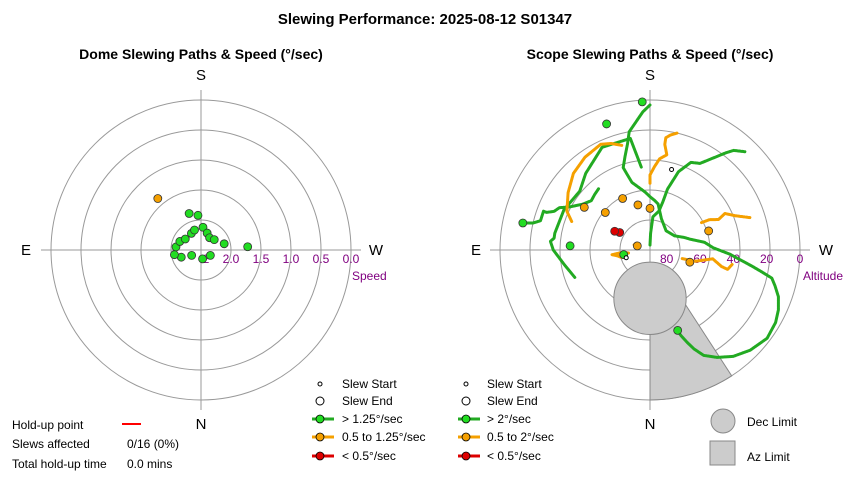 The image size is (850, 480). I want to click on legend-medium-dot, so click(320, 437).